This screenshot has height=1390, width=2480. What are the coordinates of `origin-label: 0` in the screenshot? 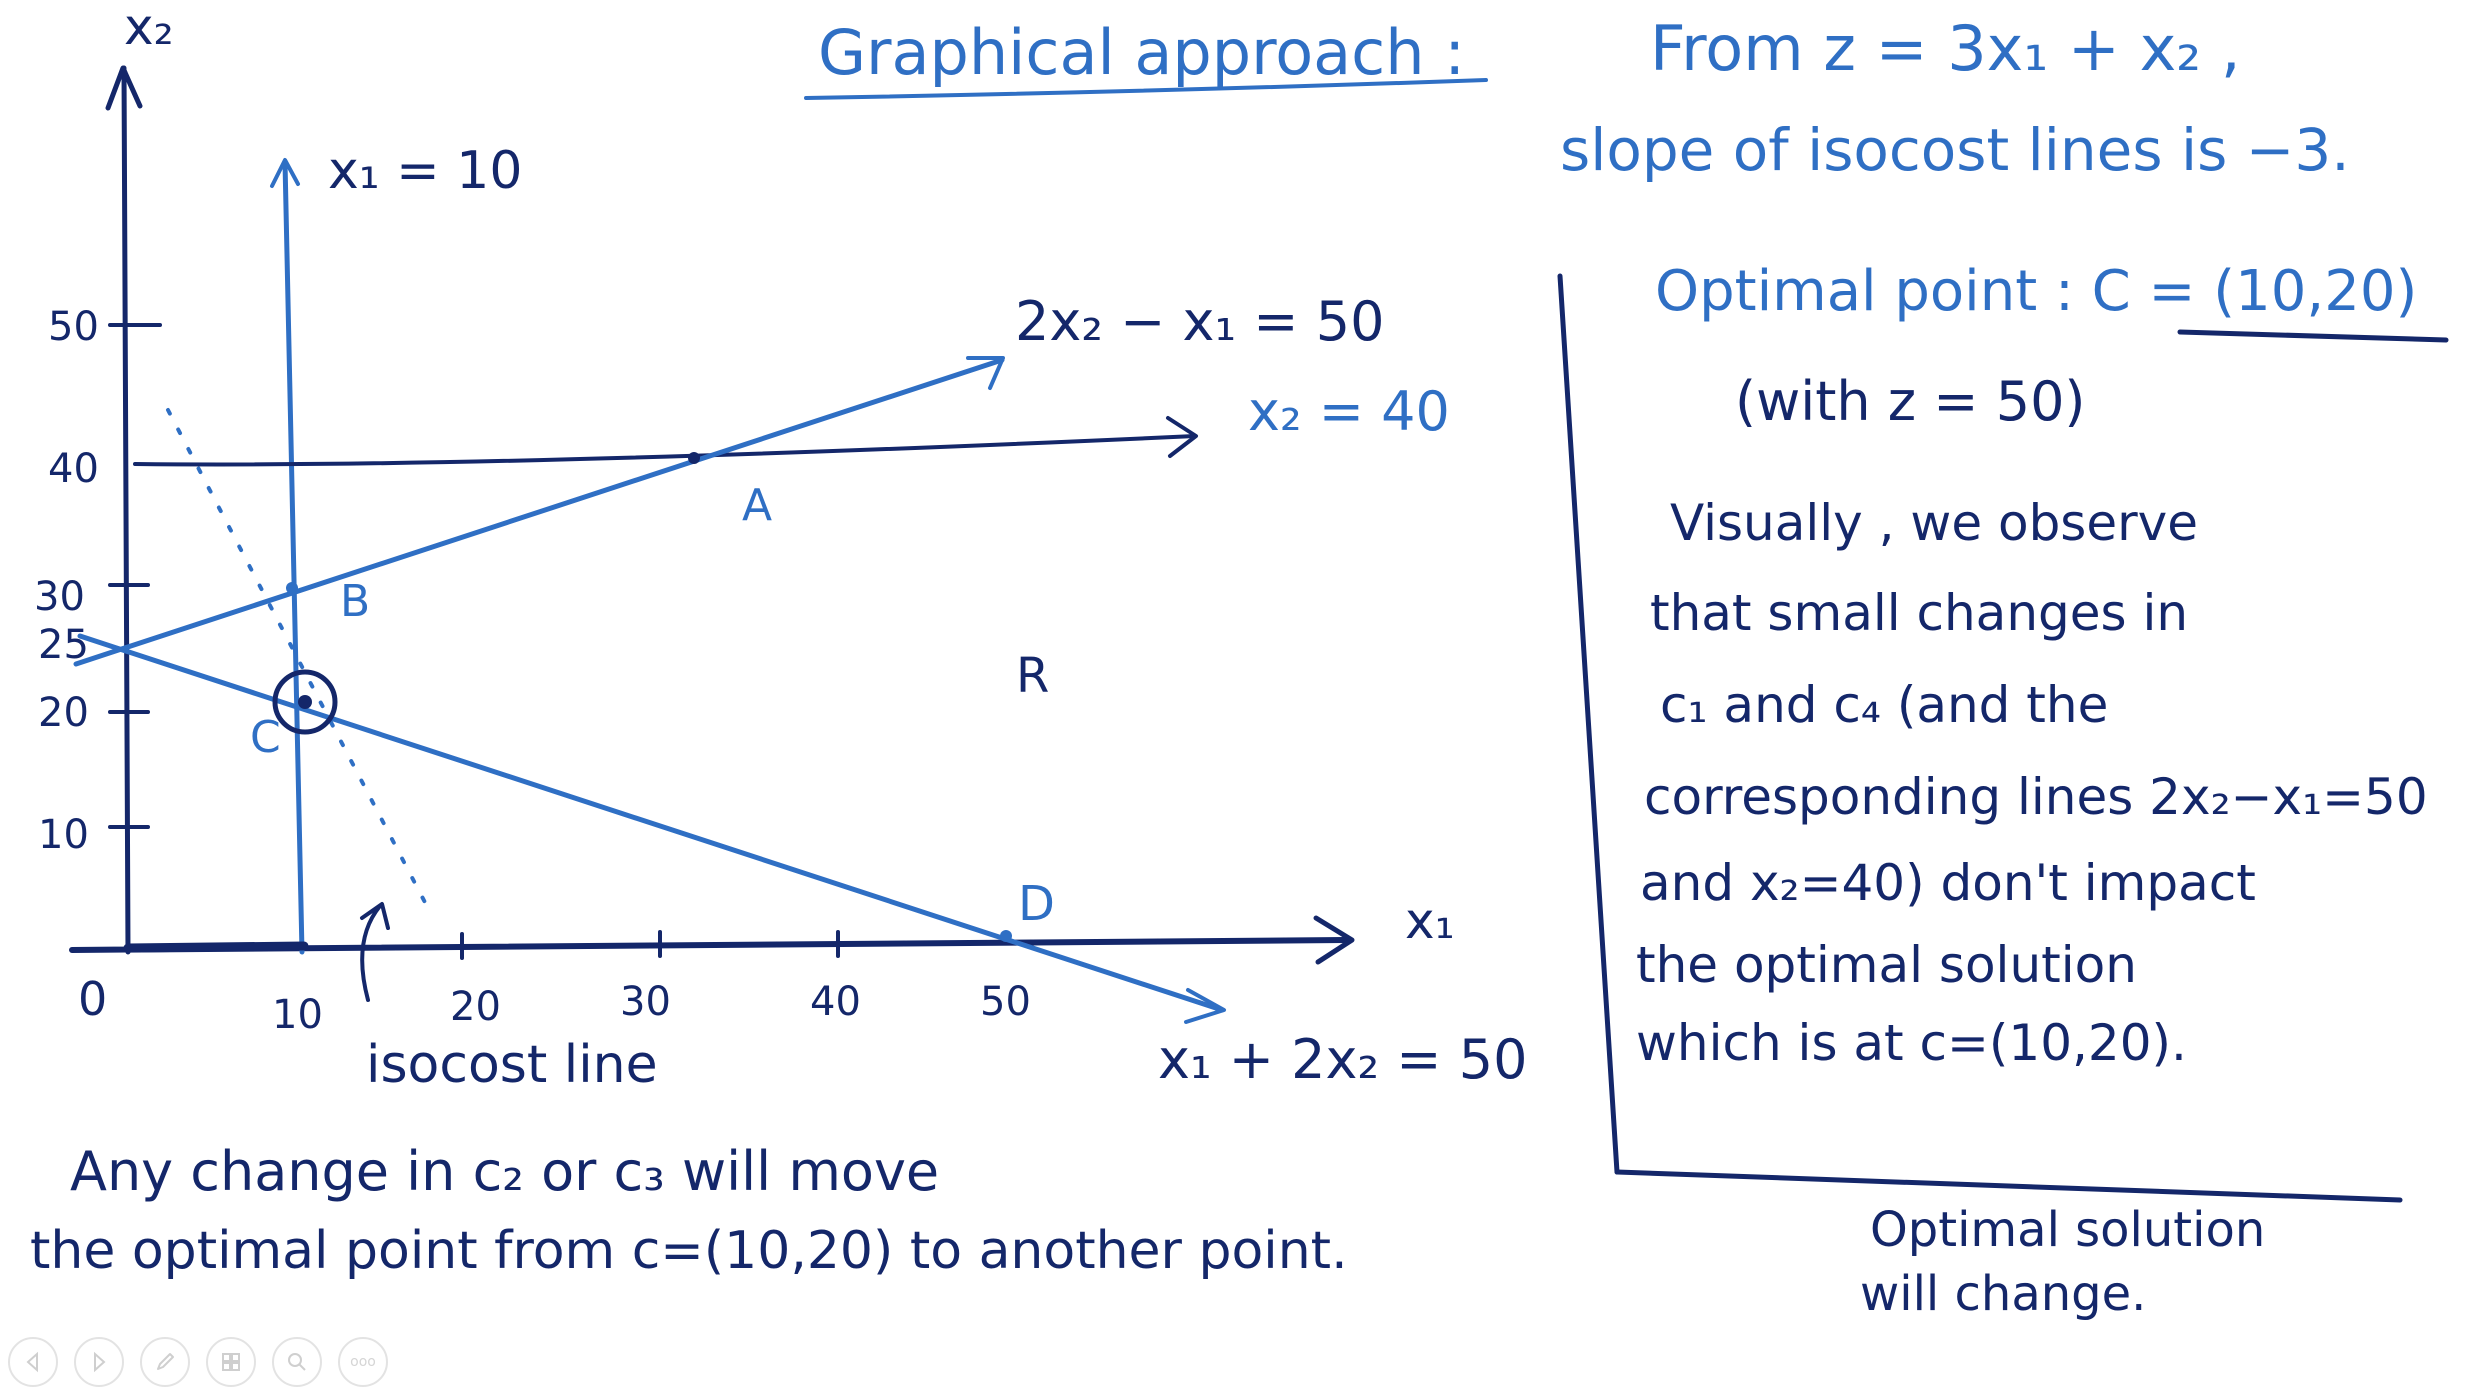 It's located at (92, 999).